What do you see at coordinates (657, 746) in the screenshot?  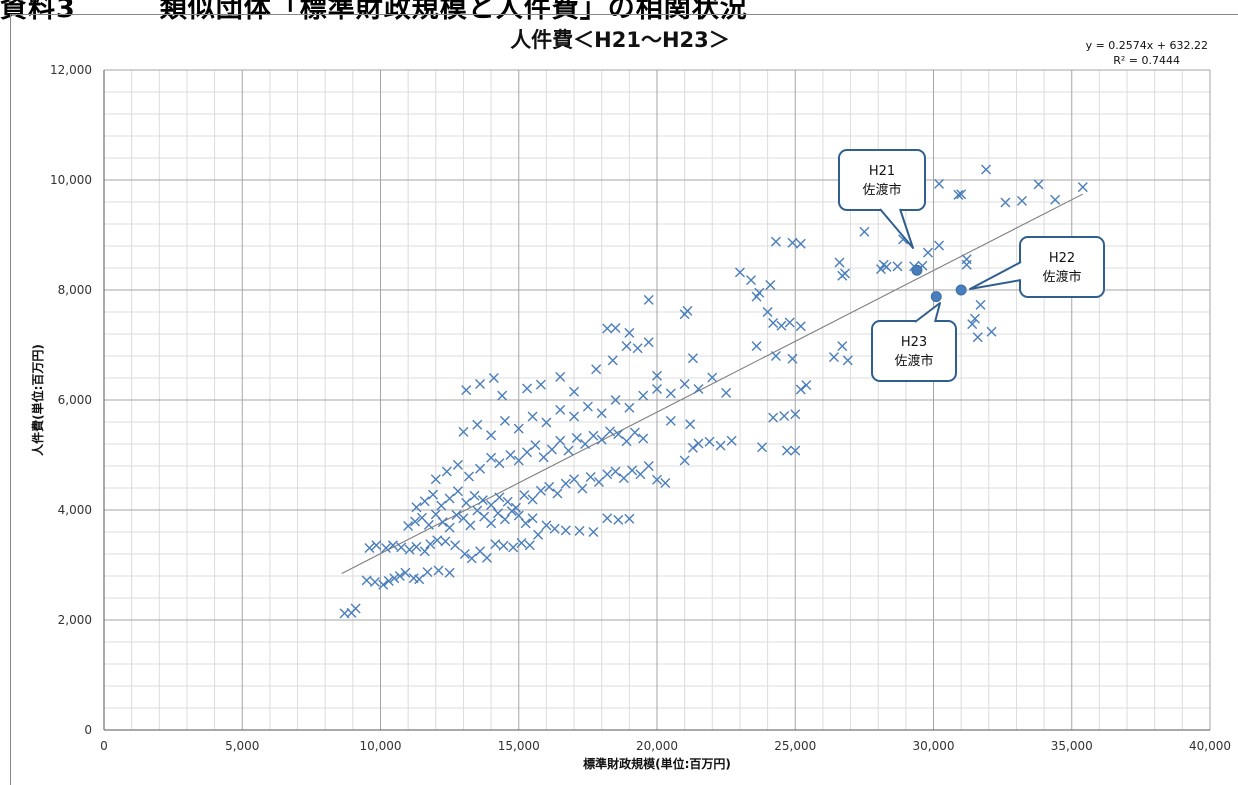 I see `x-tick-label: 20,000` at bounding box center [657, 746].